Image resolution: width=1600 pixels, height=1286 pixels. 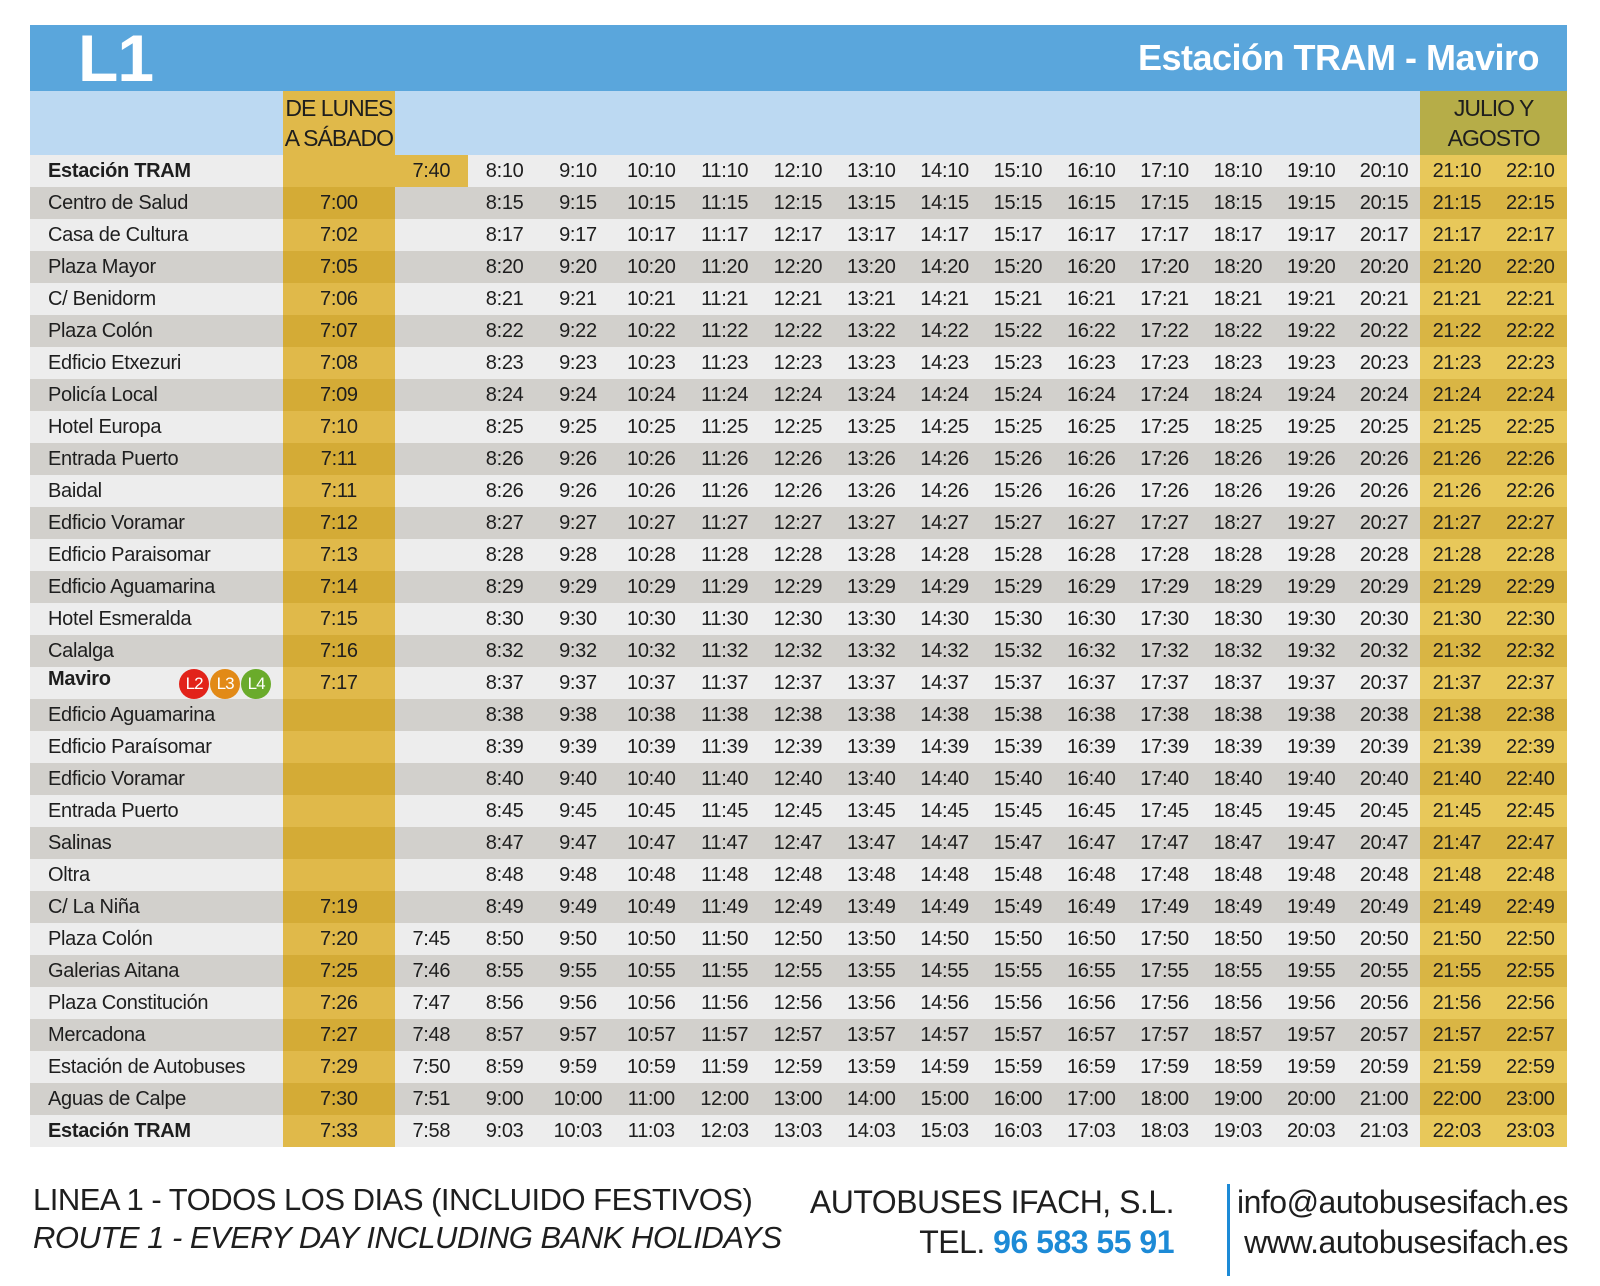 I want to click on departure-time: 20:10, so click(x=1384, y=171).